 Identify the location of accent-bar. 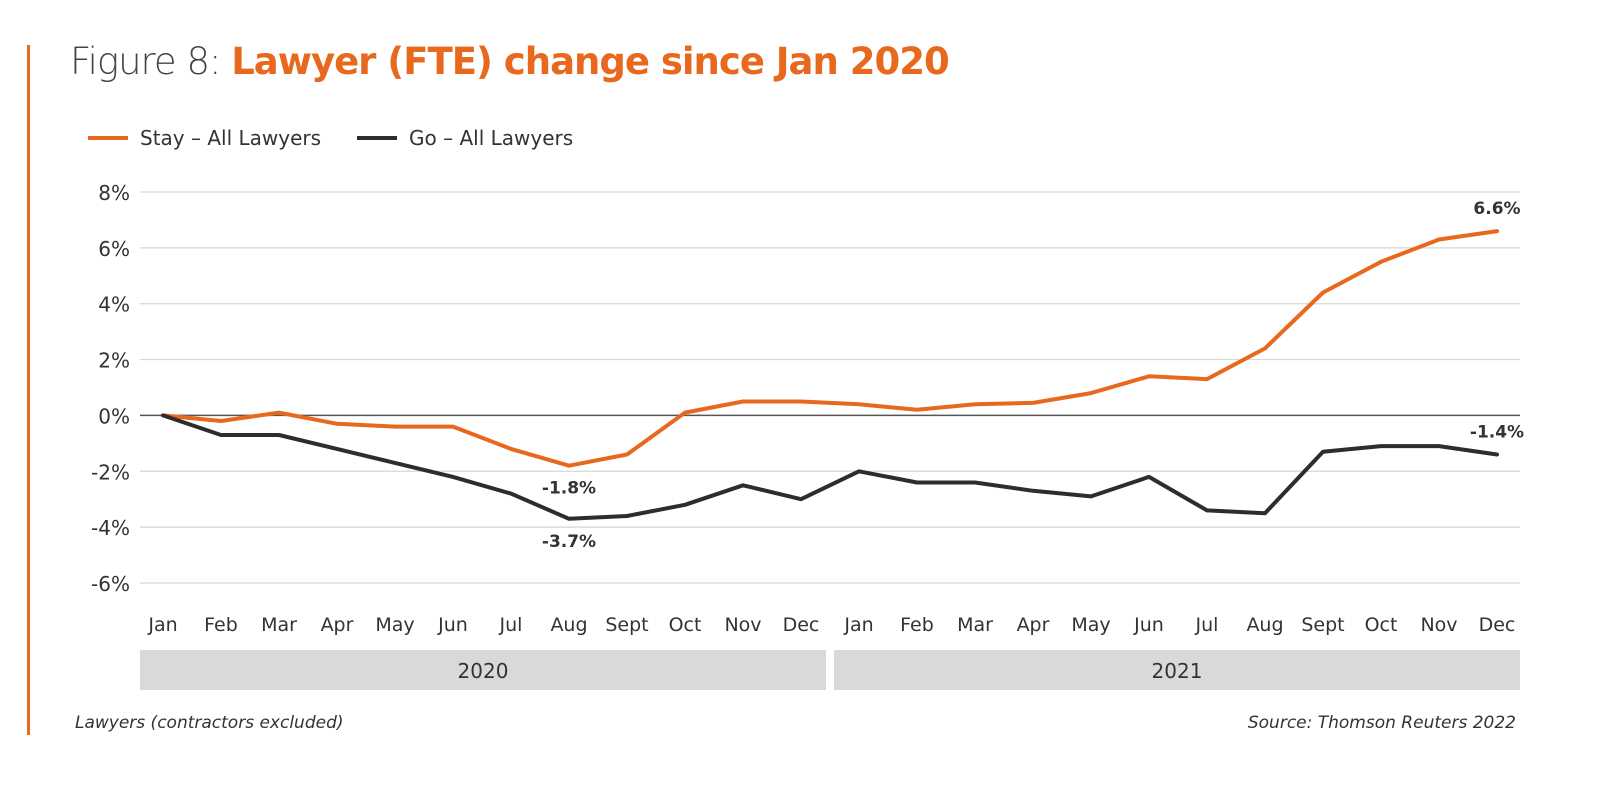
(28, 390).